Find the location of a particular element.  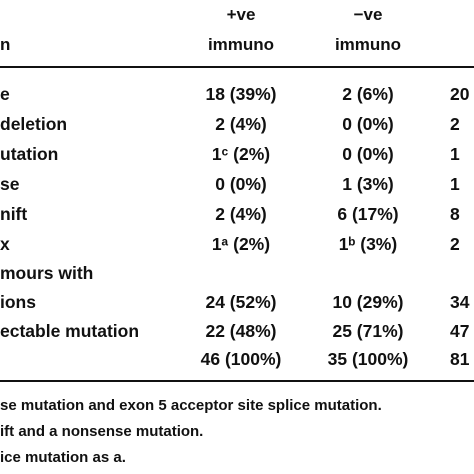

row-label: utation is located at coordinates (29, 154).